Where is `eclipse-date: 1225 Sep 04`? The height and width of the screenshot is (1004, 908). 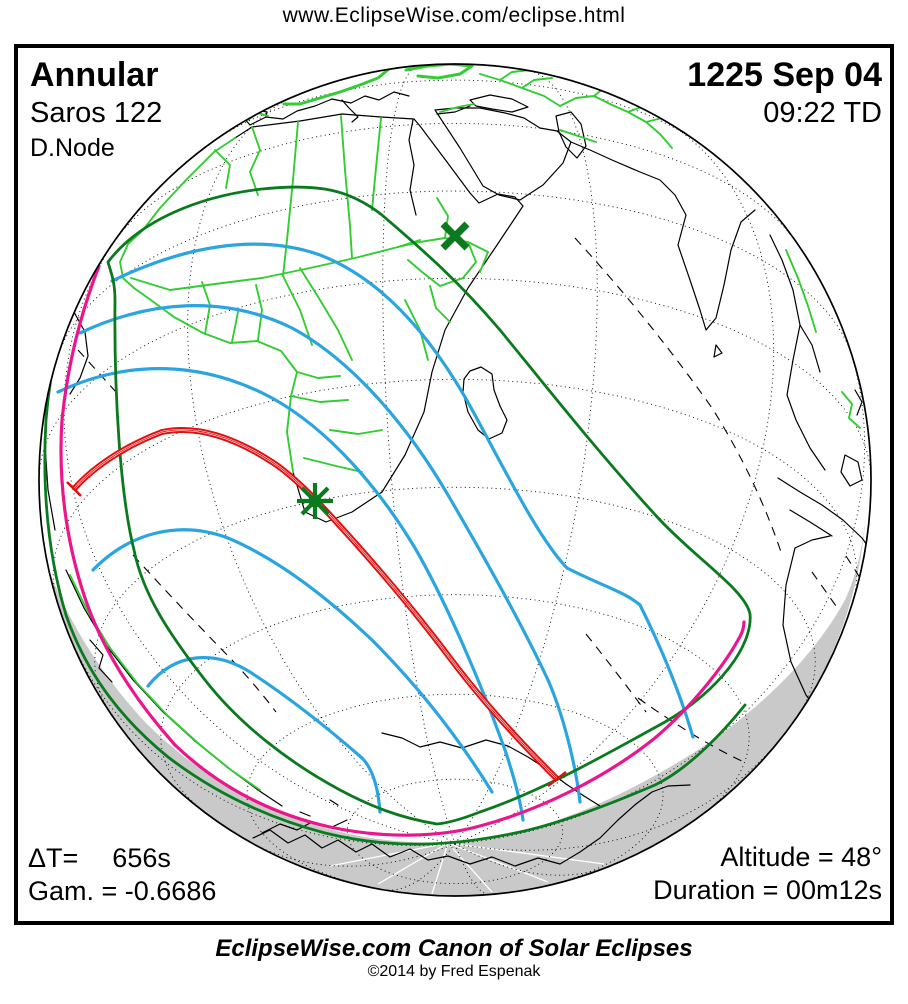
eclipse-date: 1225 Sep 04 is located at coordinates (784, 75).